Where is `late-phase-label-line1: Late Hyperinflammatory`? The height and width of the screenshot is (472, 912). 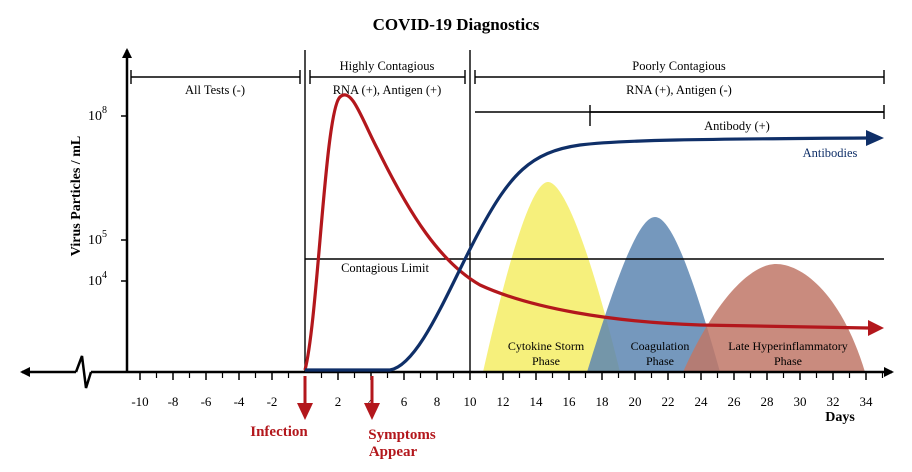 late-phase-label-line1: Late Hyperinflammatory is located at coordinates (788, 346).